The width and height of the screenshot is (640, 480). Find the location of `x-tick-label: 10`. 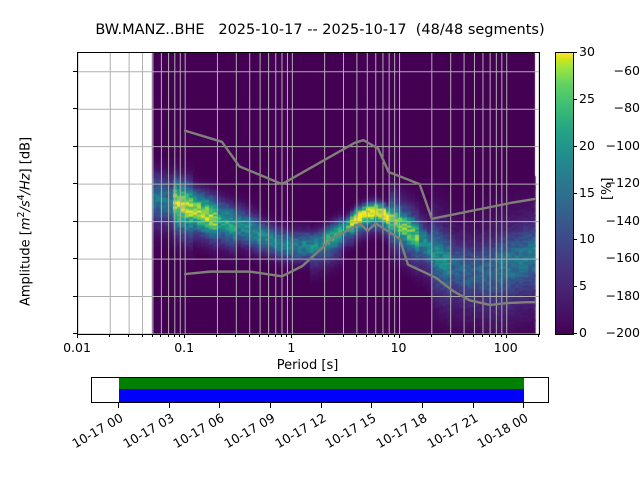

x-tick-label: 10 is located at coordinates (398, 347).